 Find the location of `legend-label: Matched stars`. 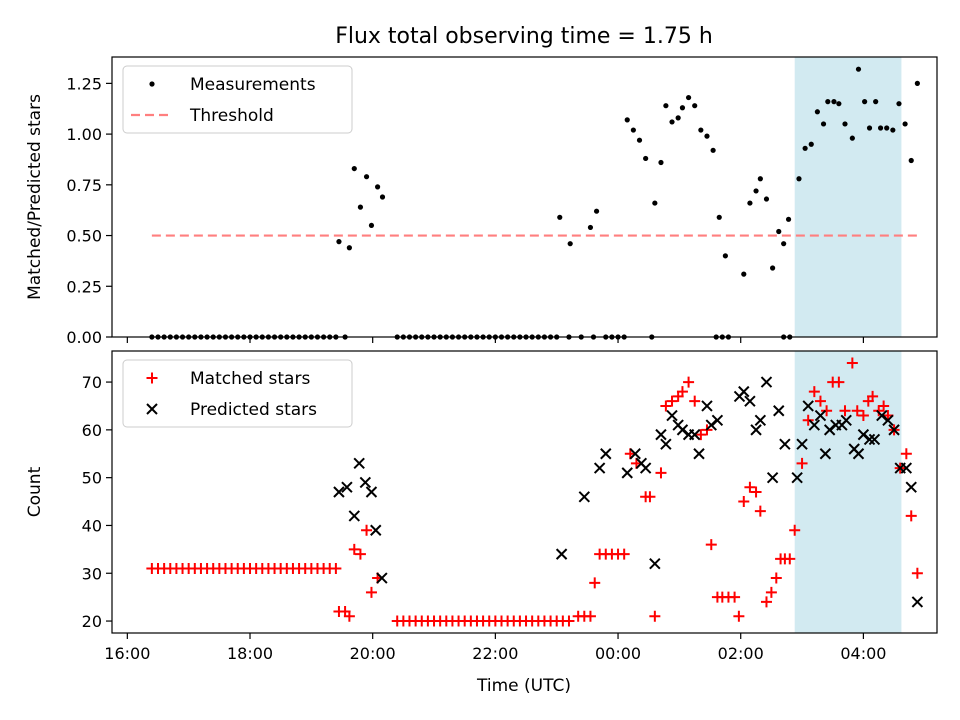

legend-label: Matched stars is located at coordinates (250, 379).